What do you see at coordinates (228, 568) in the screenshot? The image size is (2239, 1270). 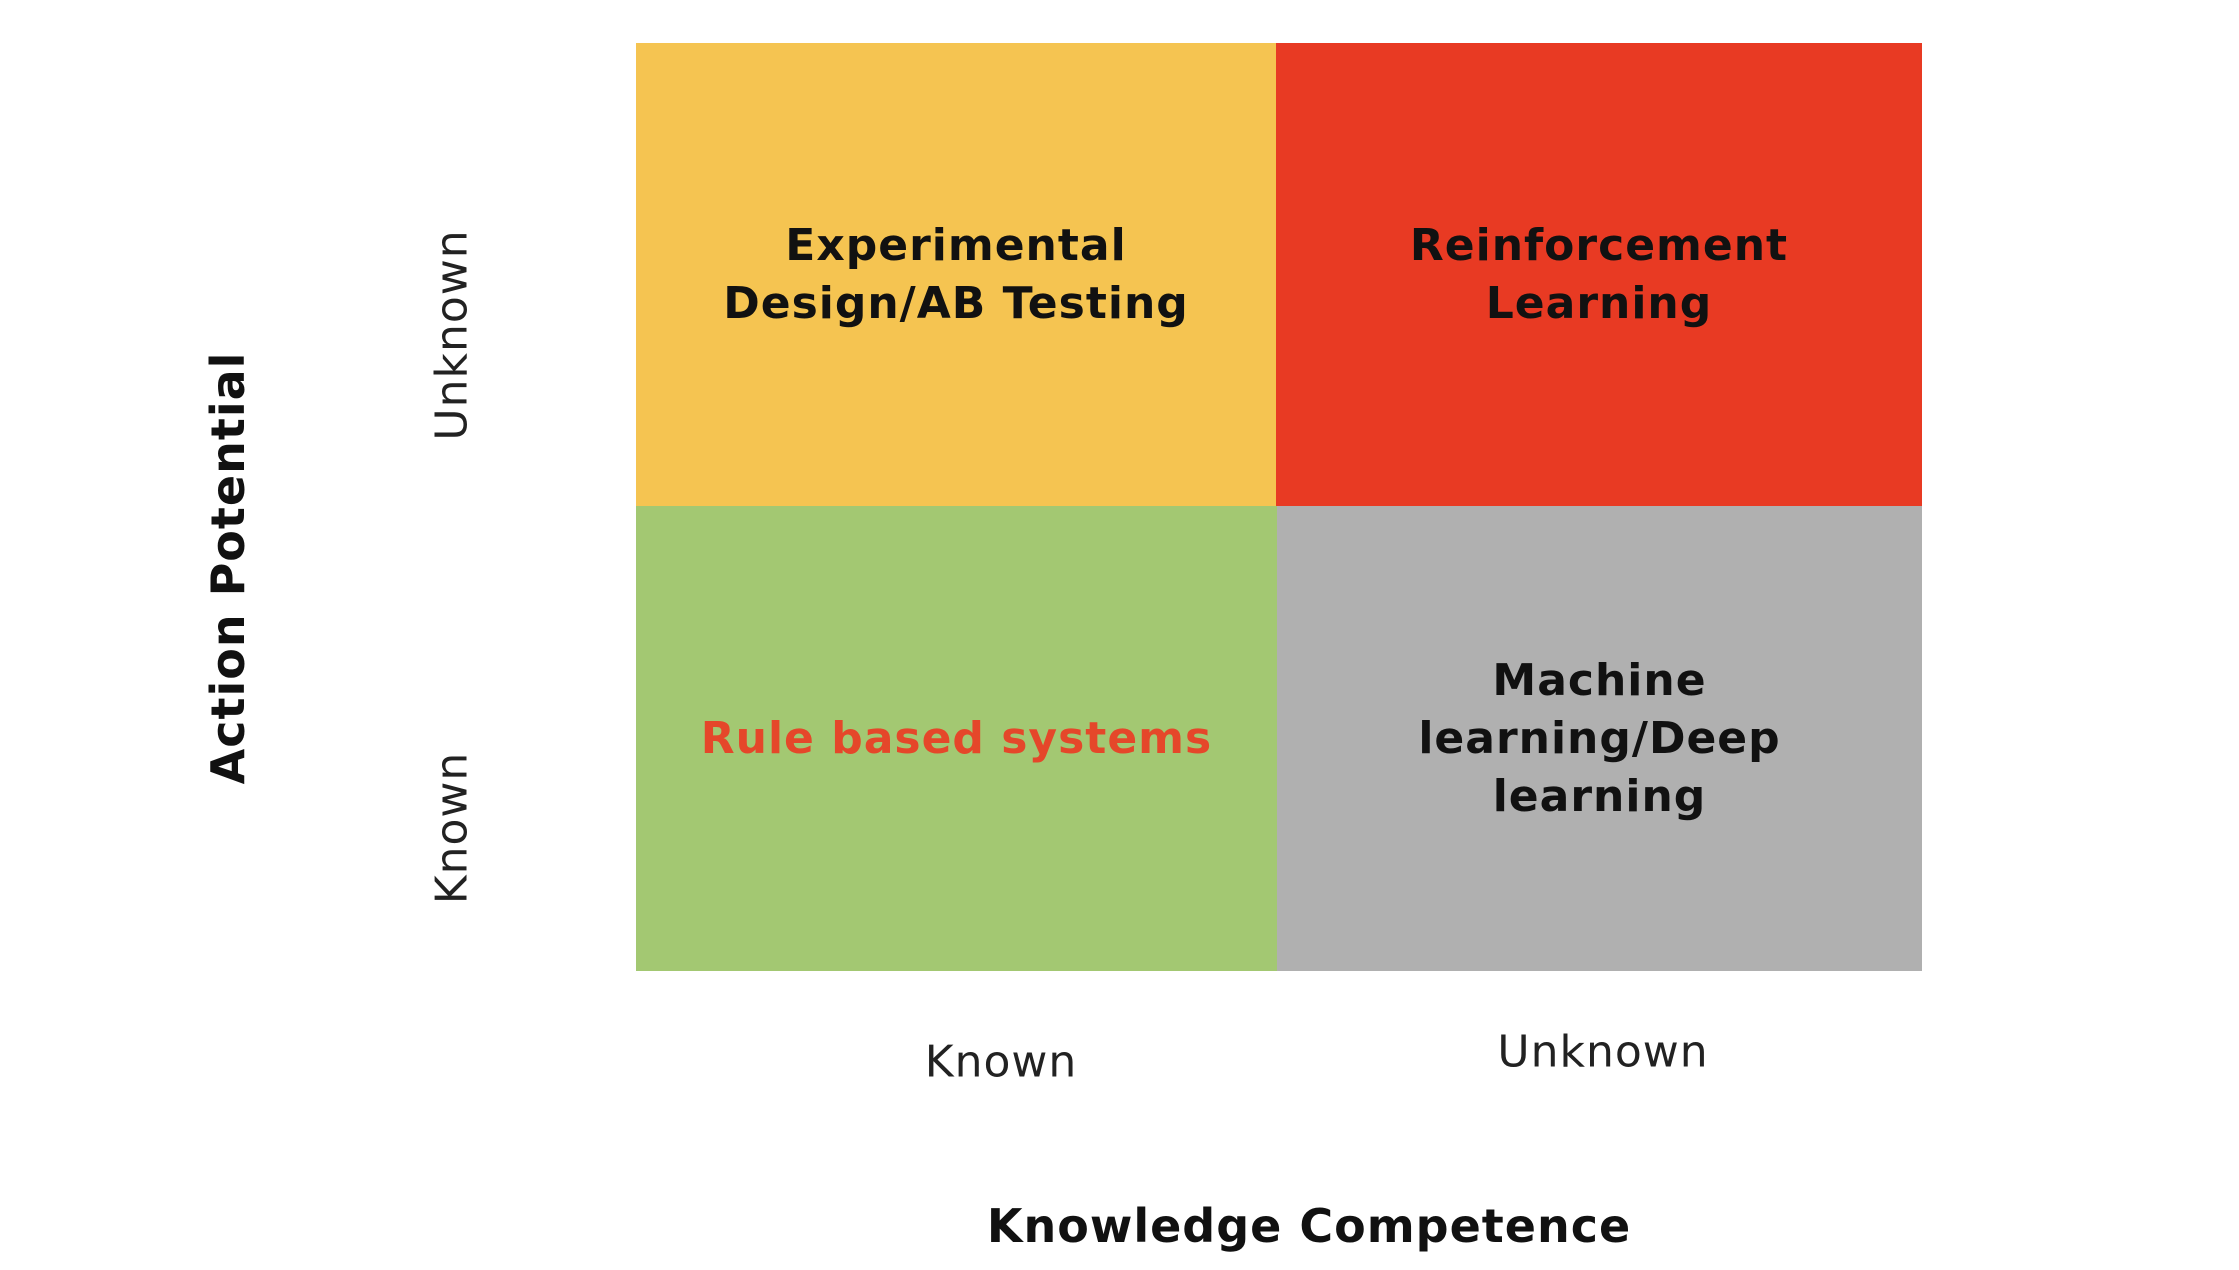 I see `y-axis-title: Action Potential` at bounding box center [228, 568].